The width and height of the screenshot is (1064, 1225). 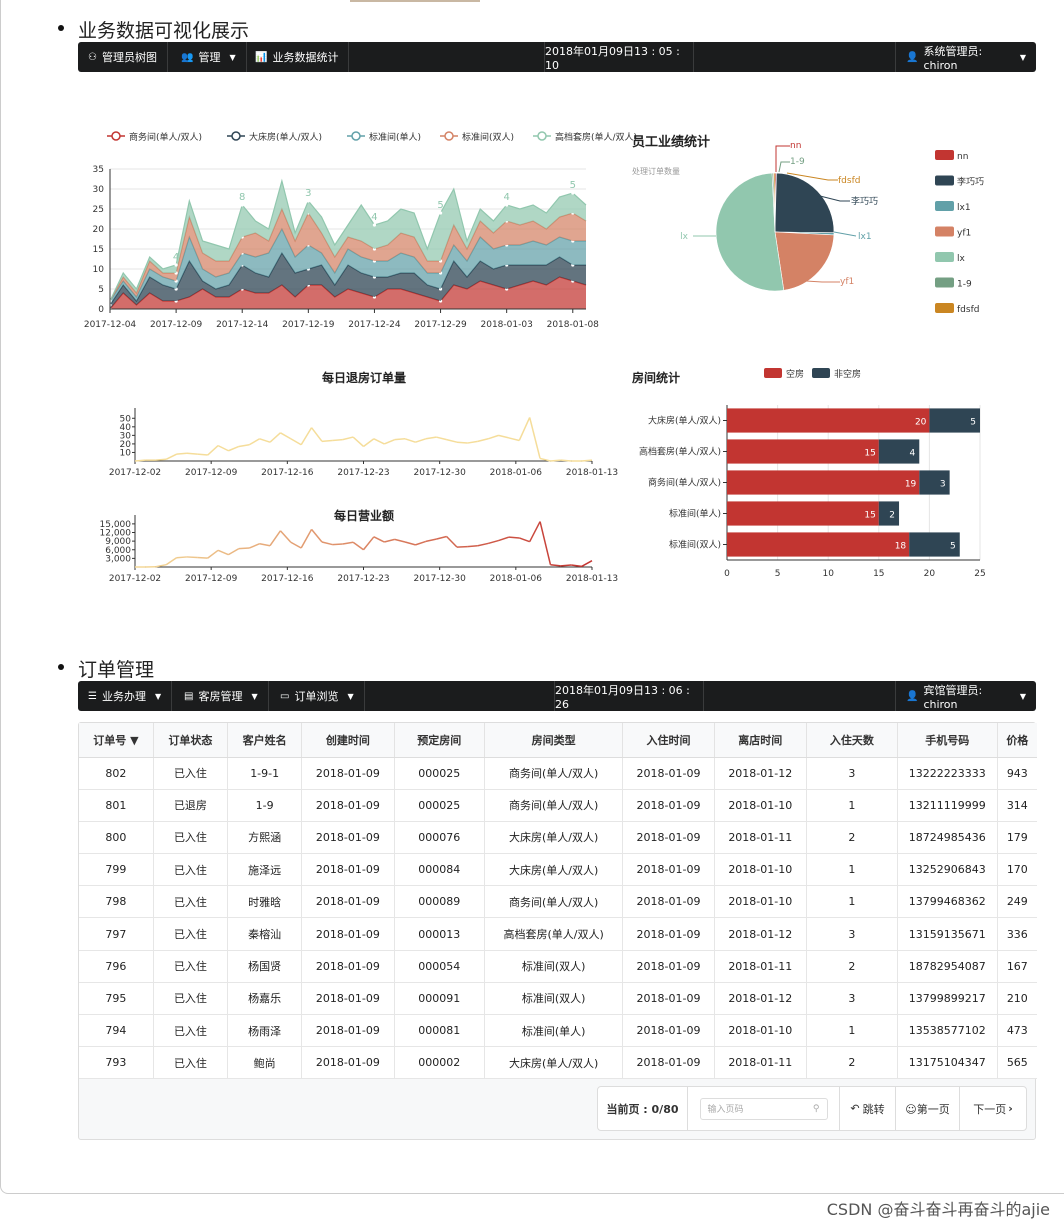 What do you see at coordinates (1017, 934) in the screenshot?
I see `table-cell: 336` at bounding box center [1017, 934].